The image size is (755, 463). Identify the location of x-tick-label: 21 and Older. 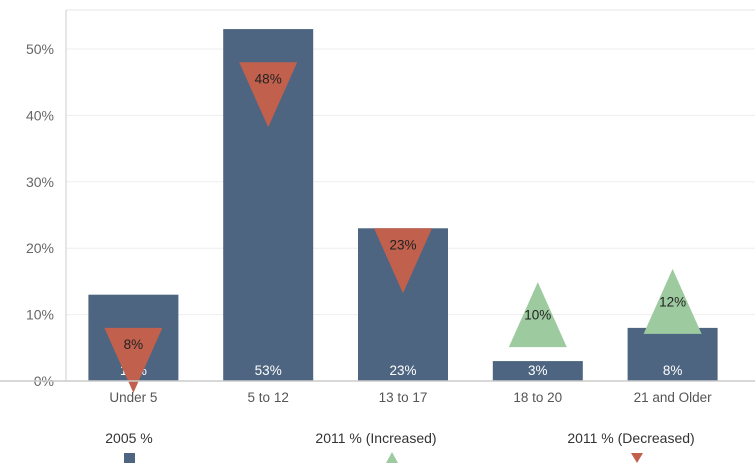
(673, 397).